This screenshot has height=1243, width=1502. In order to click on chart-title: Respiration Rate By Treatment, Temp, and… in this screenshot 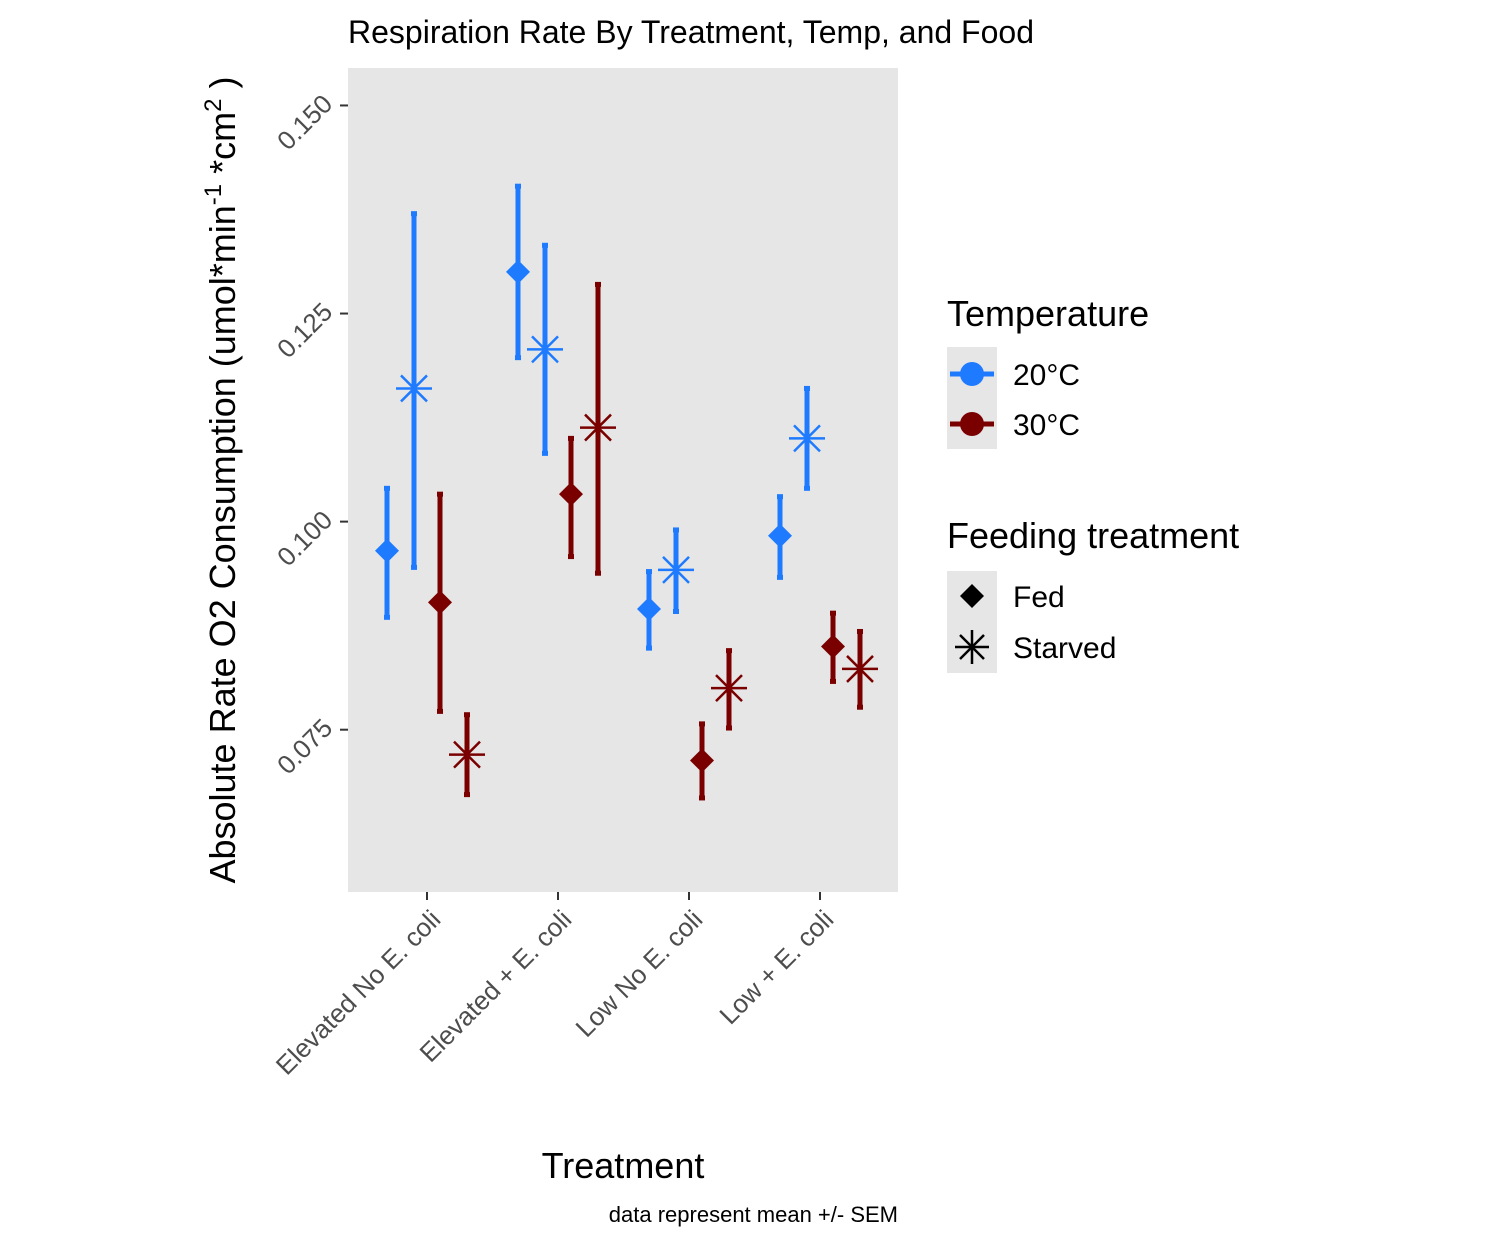, I will do `click(691, 32)`.